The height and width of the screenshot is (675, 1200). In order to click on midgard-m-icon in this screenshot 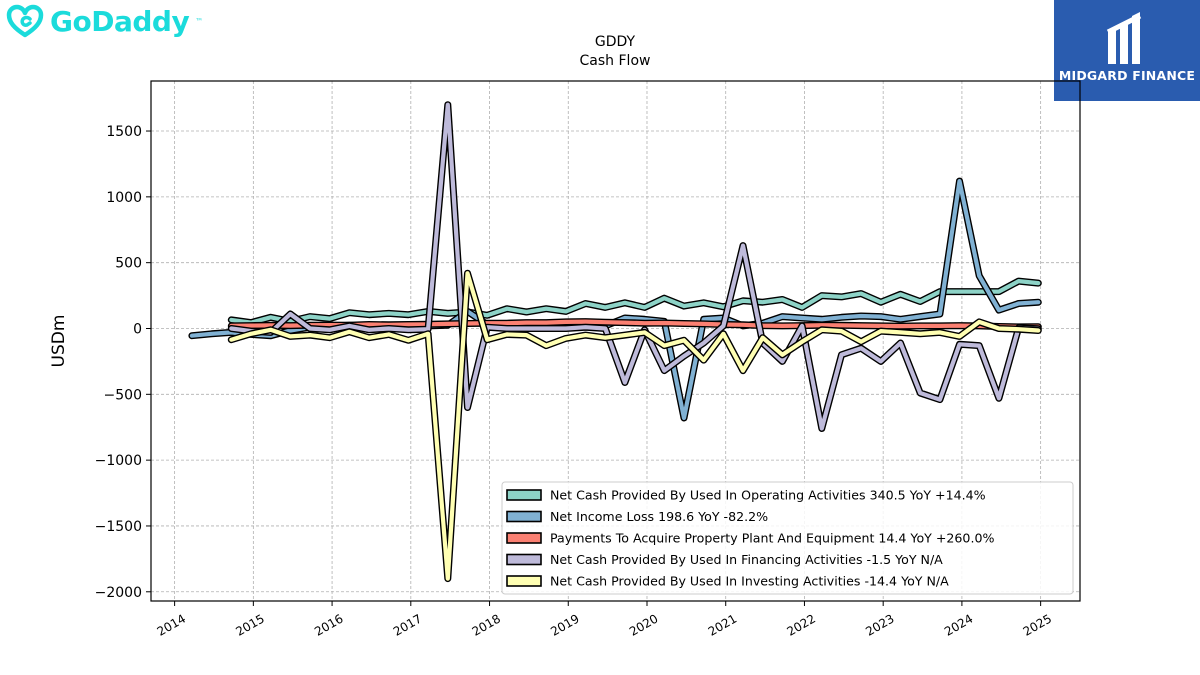, I will do `click(1124, 38)`.